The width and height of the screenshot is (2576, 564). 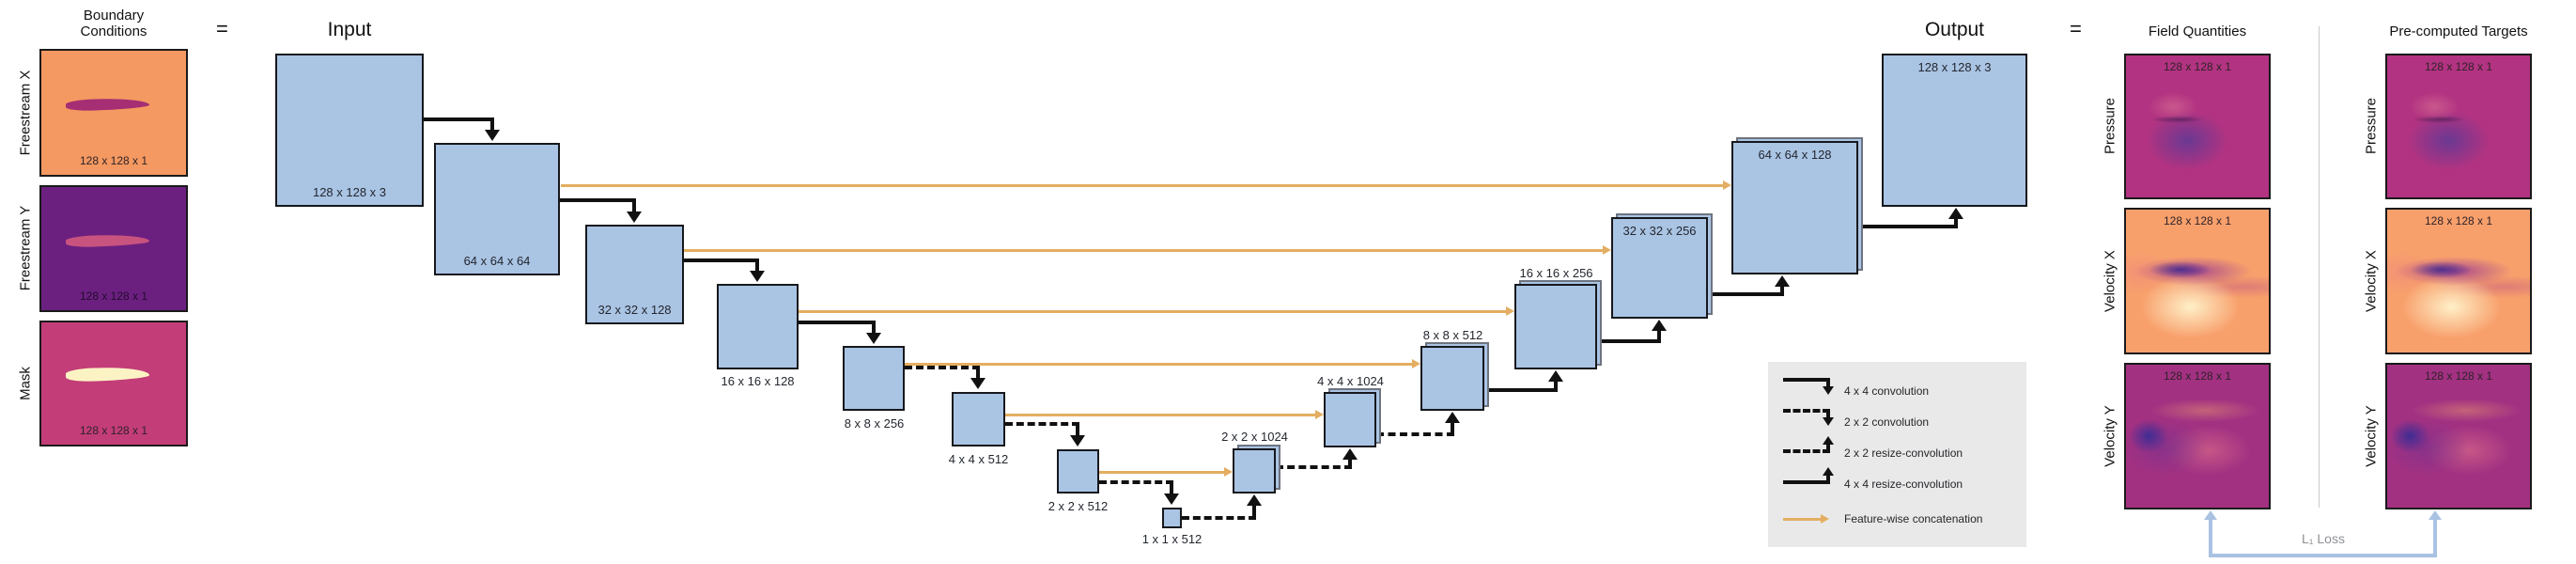 What do you see at coordinates (497, 261) in the screenshot?
I see `block-dims: 64 x 64 x 64` at bounding box center [497, 261].